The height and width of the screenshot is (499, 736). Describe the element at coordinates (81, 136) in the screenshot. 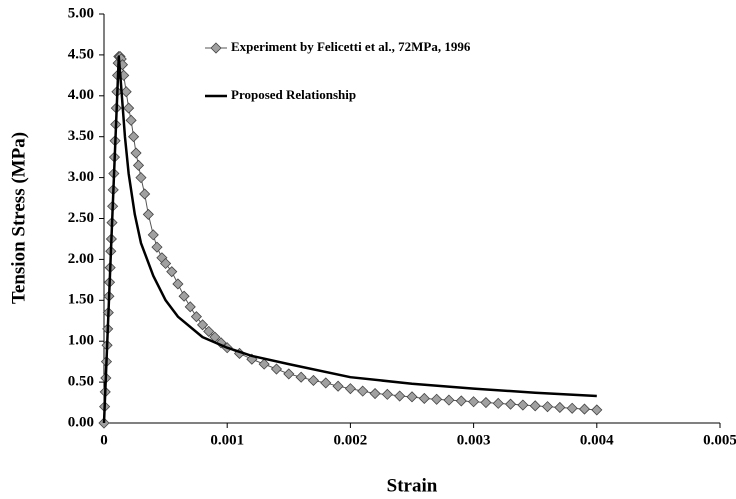

I see `y-tick-label: 3.50` at that location.